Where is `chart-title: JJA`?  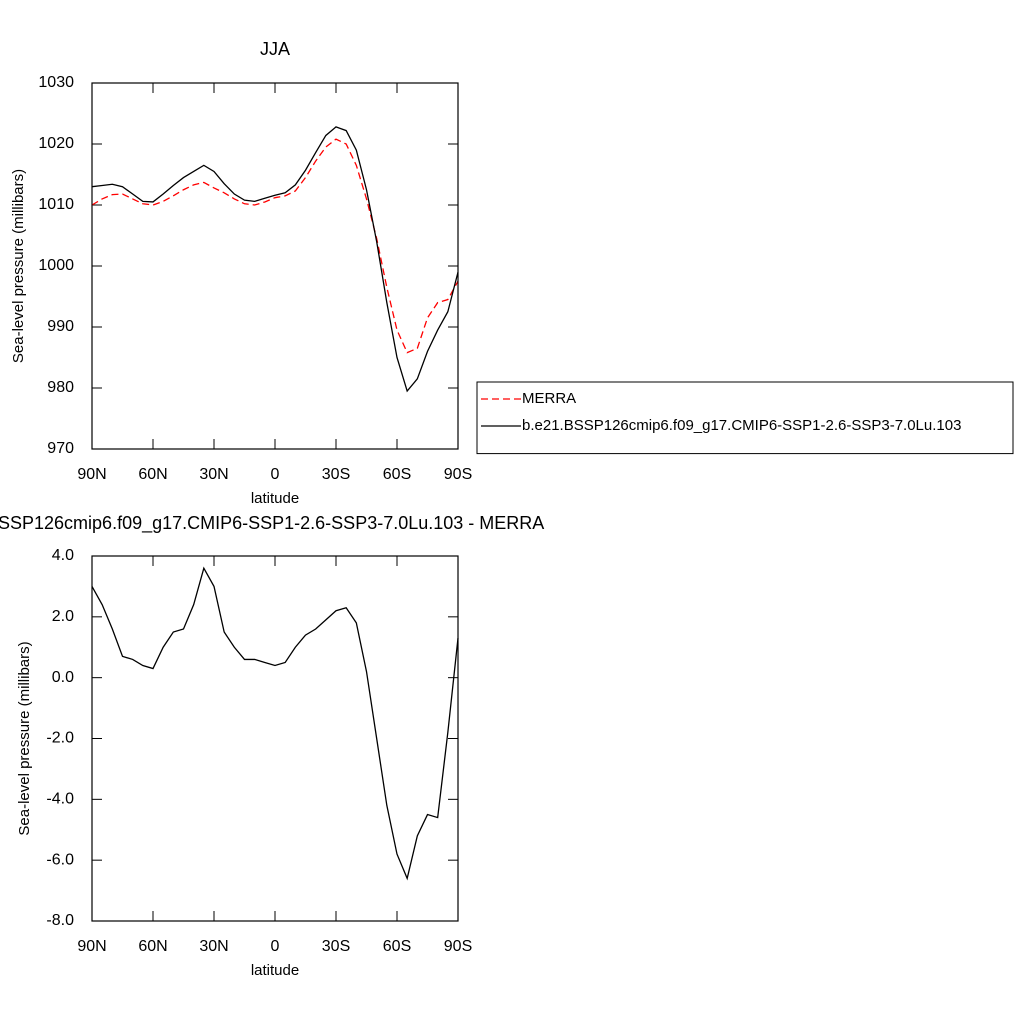 chart-title: JJA is located at coordinates (275, 49).